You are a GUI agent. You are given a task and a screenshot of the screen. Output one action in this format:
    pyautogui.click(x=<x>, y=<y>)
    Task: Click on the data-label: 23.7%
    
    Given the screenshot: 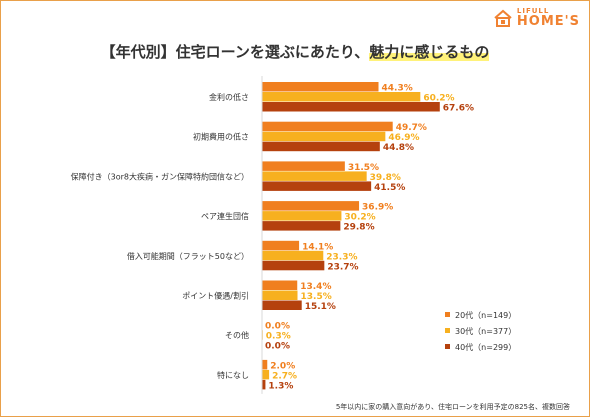 What is the action you would take?
    pyautogui.click(x=342, y=267)
    